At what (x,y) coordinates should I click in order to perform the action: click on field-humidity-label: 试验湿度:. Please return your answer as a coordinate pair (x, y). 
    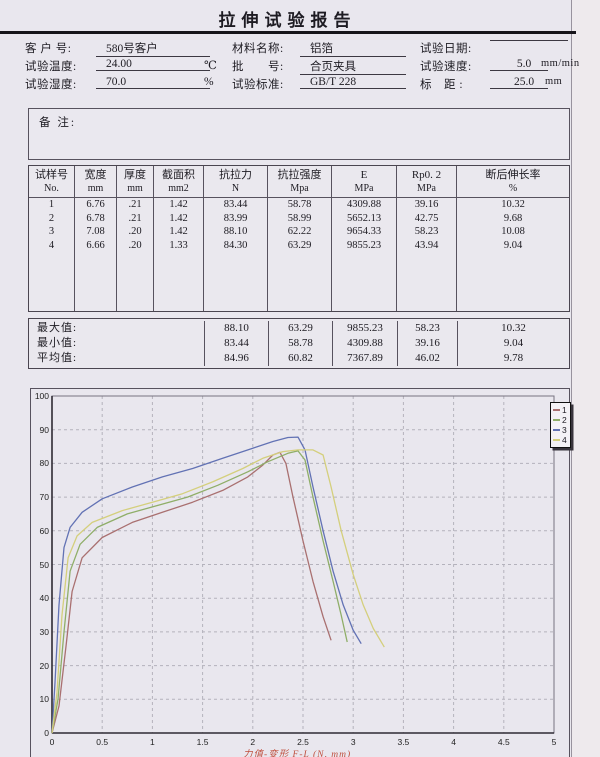
    Looking at the image, I should click on (51, 85).